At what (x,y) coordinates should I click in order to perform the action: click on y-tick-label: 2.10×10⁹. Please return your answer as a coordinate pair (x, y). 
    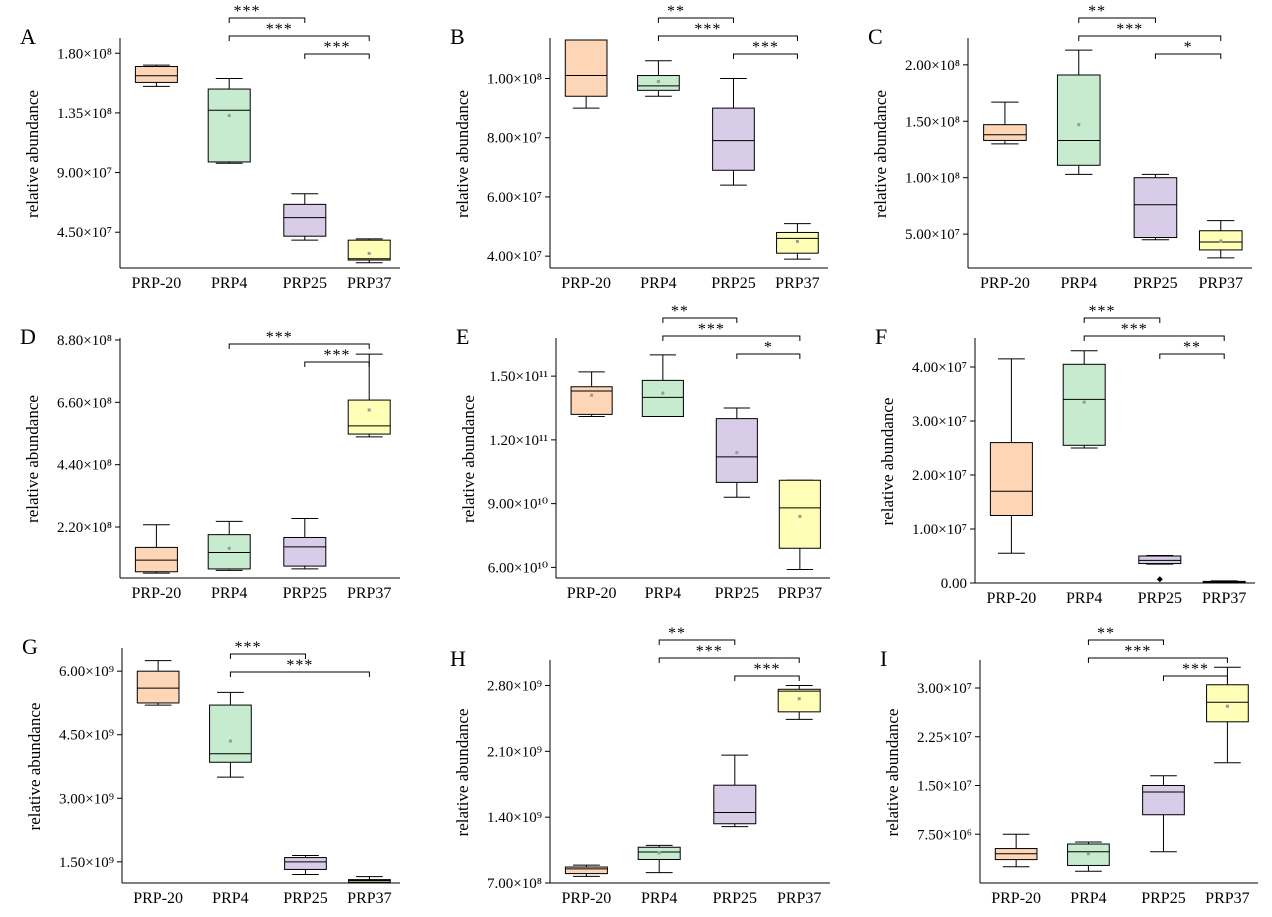
    Looking at the image, I should click on (514, 752).